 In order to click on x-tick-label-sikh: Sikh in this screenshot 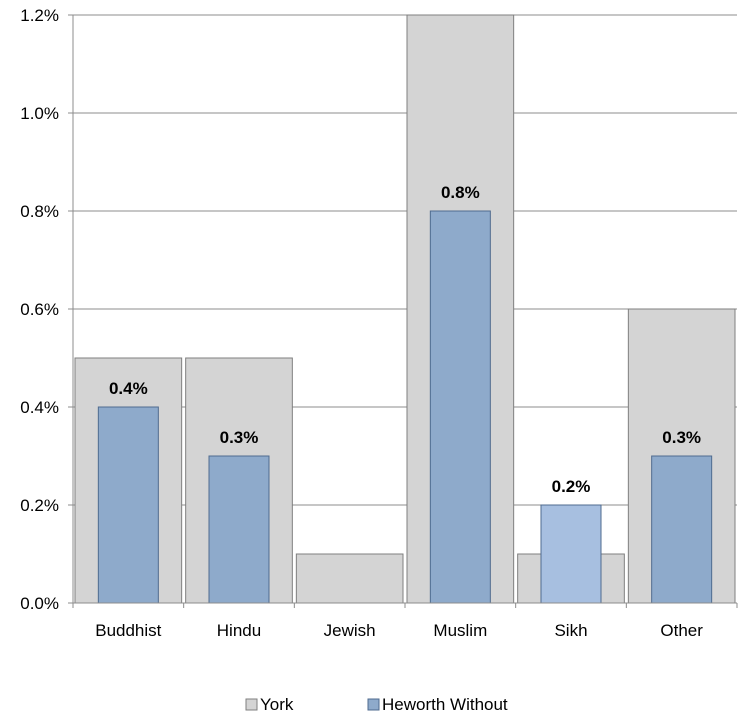, I will do `click(570, 630)`.